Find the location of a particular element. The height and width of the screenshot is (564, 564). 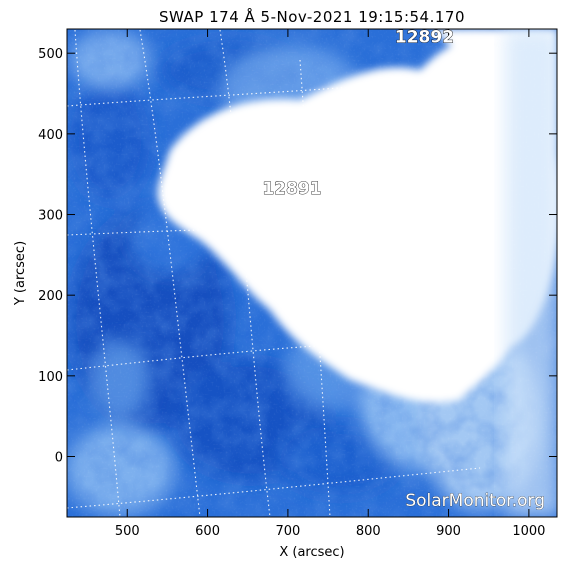

y-tick-label: 400 is located at coordinates (50, 135).